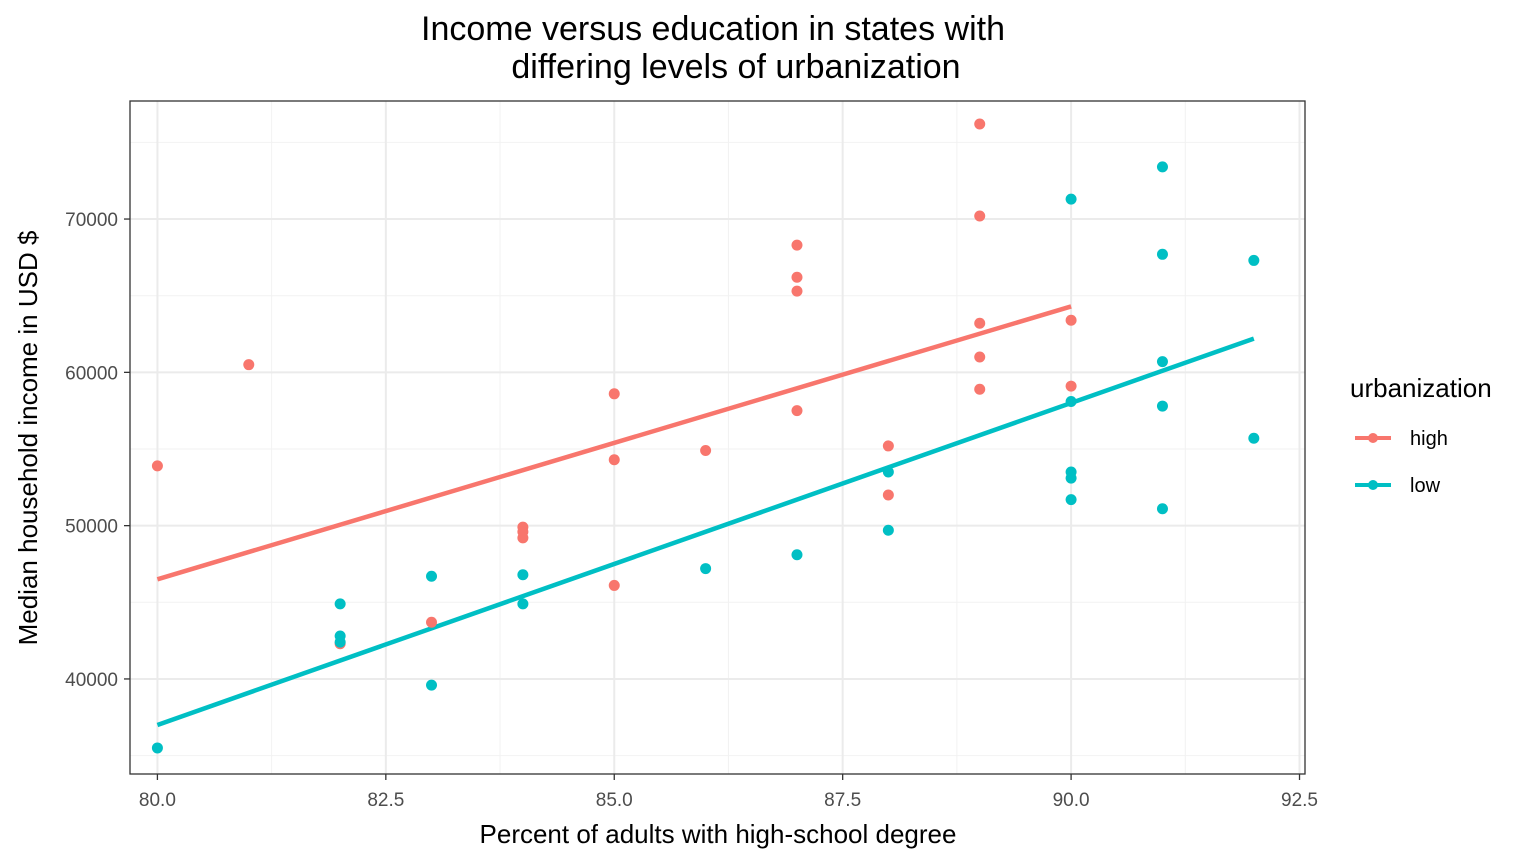  What do you see at coordinates (1401, 439) in the screenshot?
I see `legend-item-high: high` at bounding box center [1401, 439].